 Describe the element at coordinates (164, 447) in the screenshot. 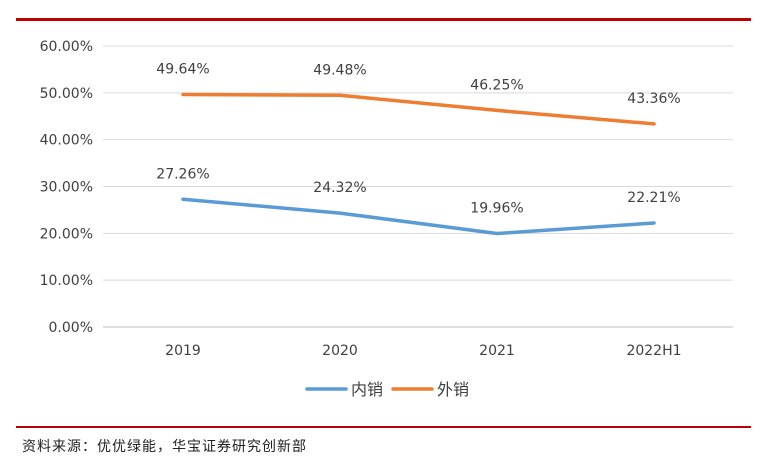

I see `source-note: 资料来源：优优绿能，华宝证券研究创新部` at that location.